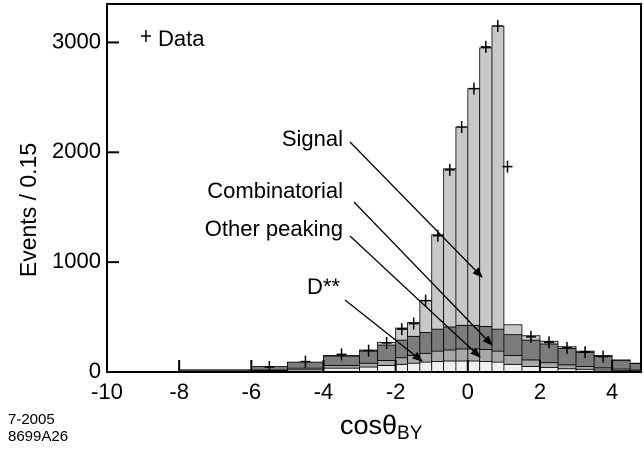 This screenshot has width=644, height=451. I want to click on annotation: Other peaking, so click(274, 228).